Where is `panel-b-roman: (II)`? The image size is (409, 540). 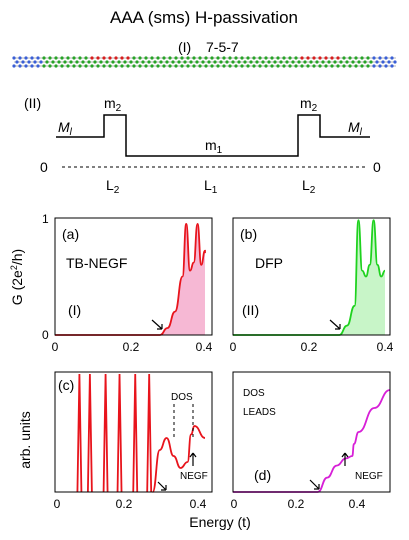 panel-b-roman: (II) is located at coordinates (250, 310).